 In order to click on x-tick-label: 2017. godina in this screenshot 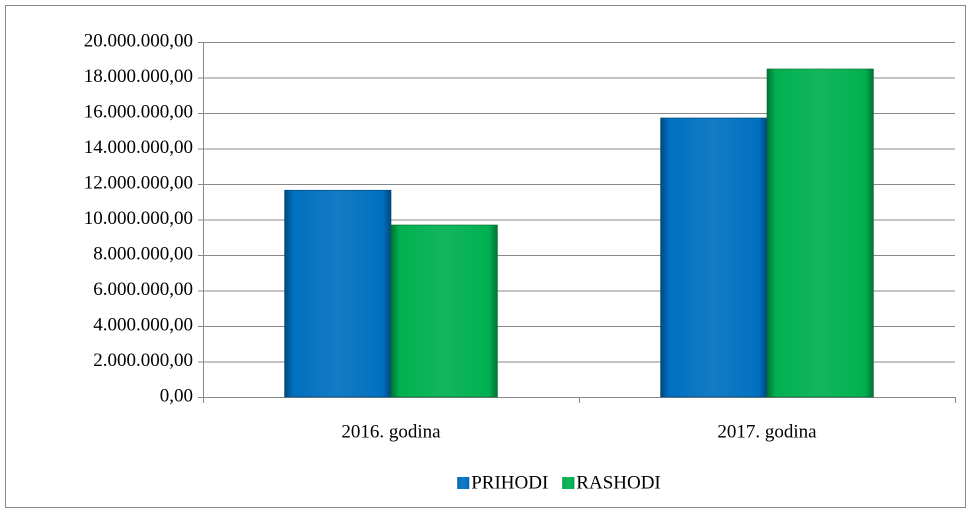, I will do `click(767, 431)`.